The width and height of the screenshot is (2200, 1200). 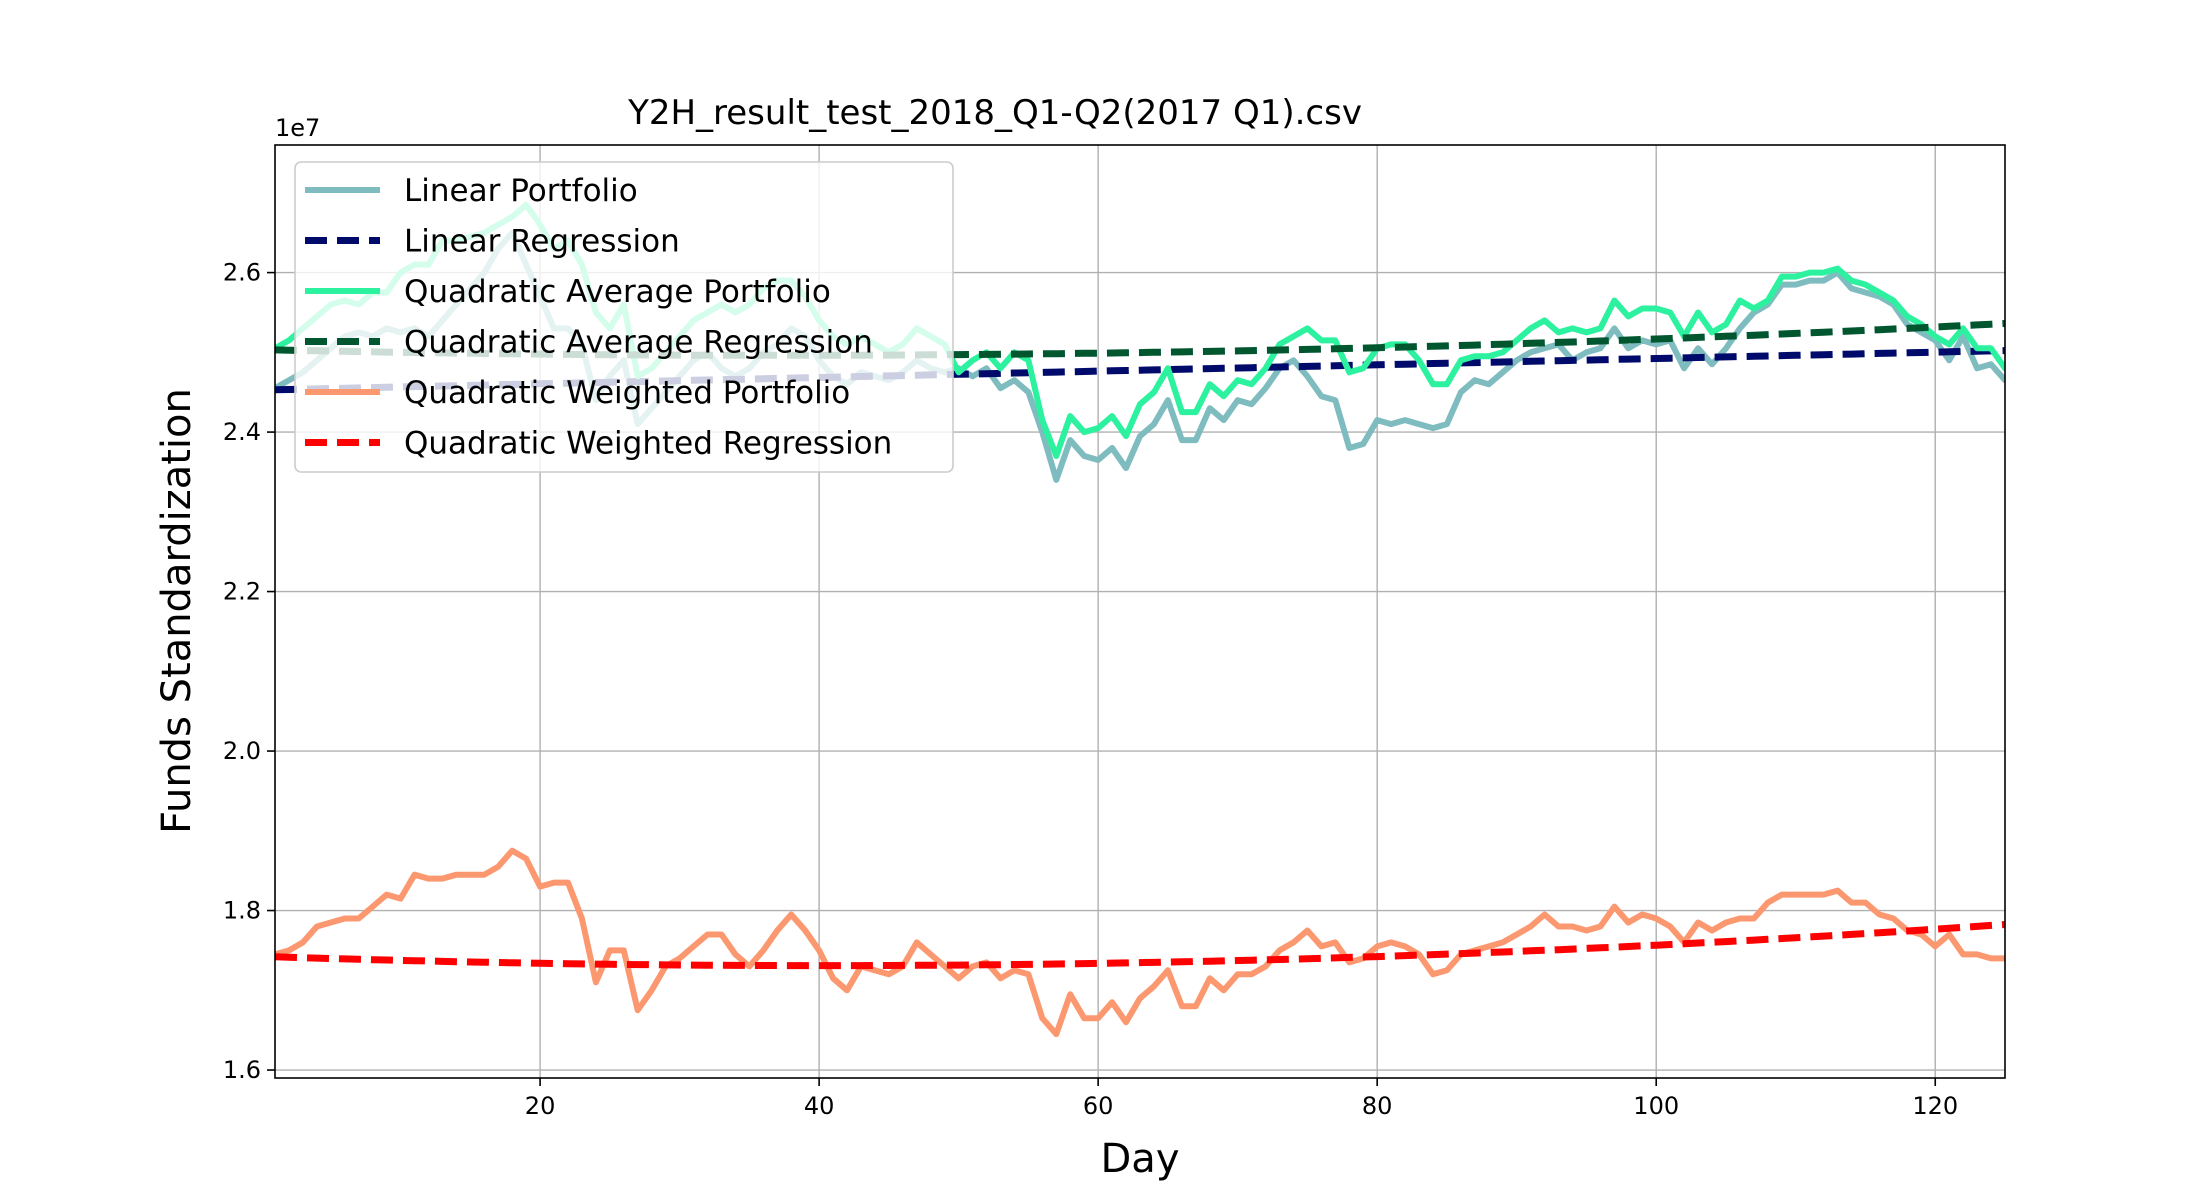 I want to click on legend-label-linear-regression: Linear Regression, so click(x=542, y=242).